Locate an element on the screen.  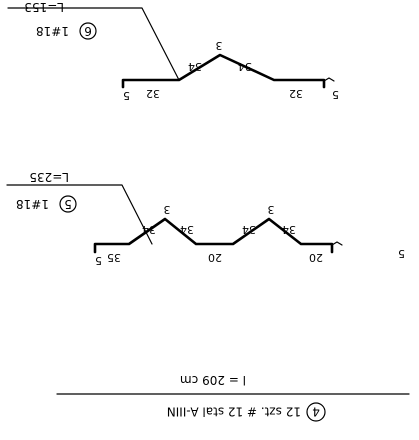
bar-6-dim-0: 5 is located at coordinates (126, 95).